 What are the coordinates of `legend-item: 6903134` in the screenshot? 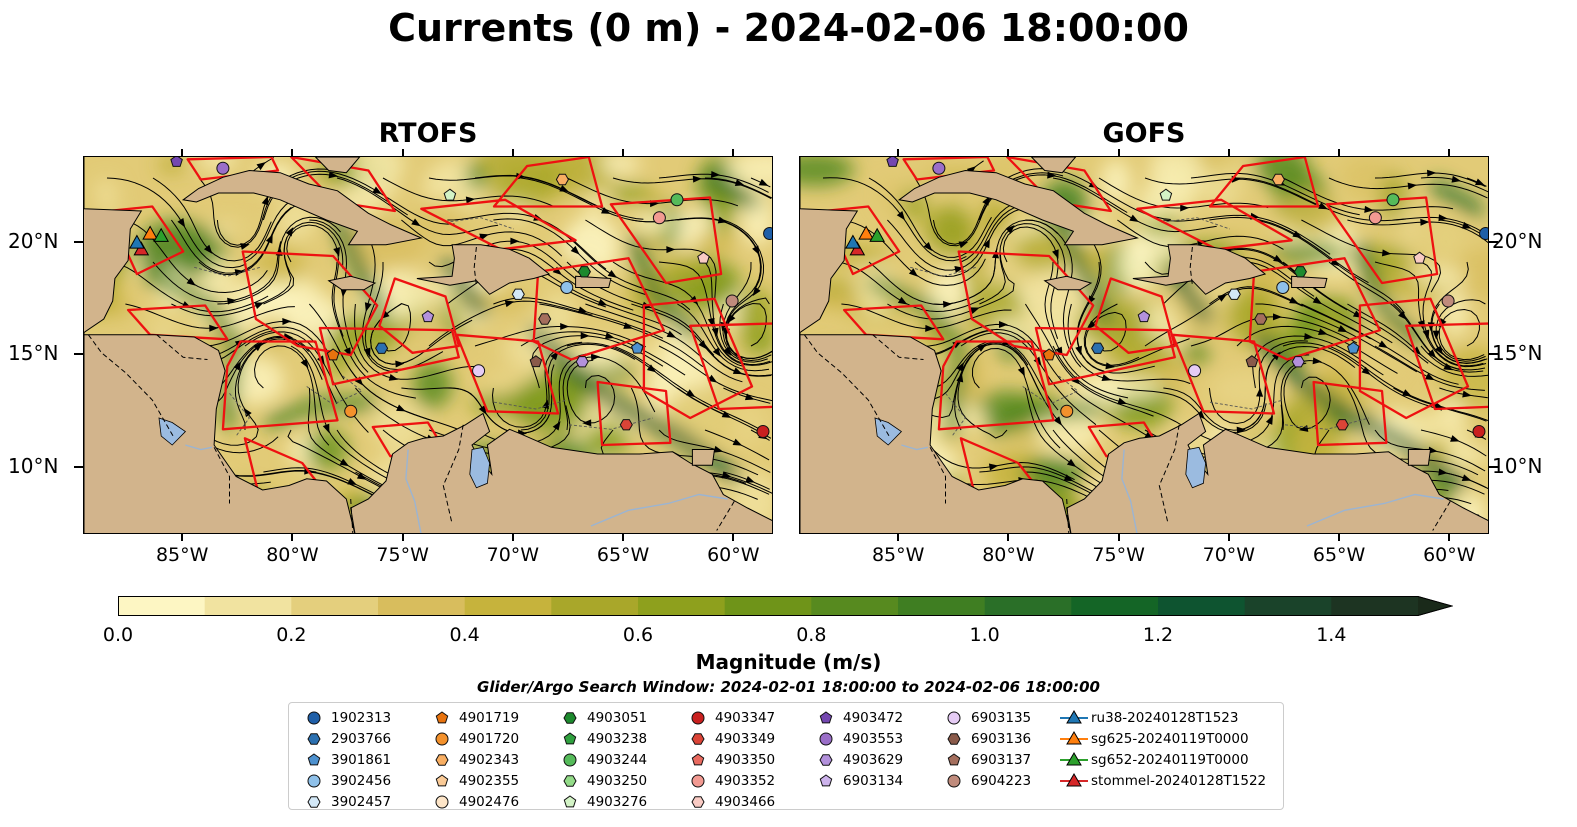 It's located at (856, 780).